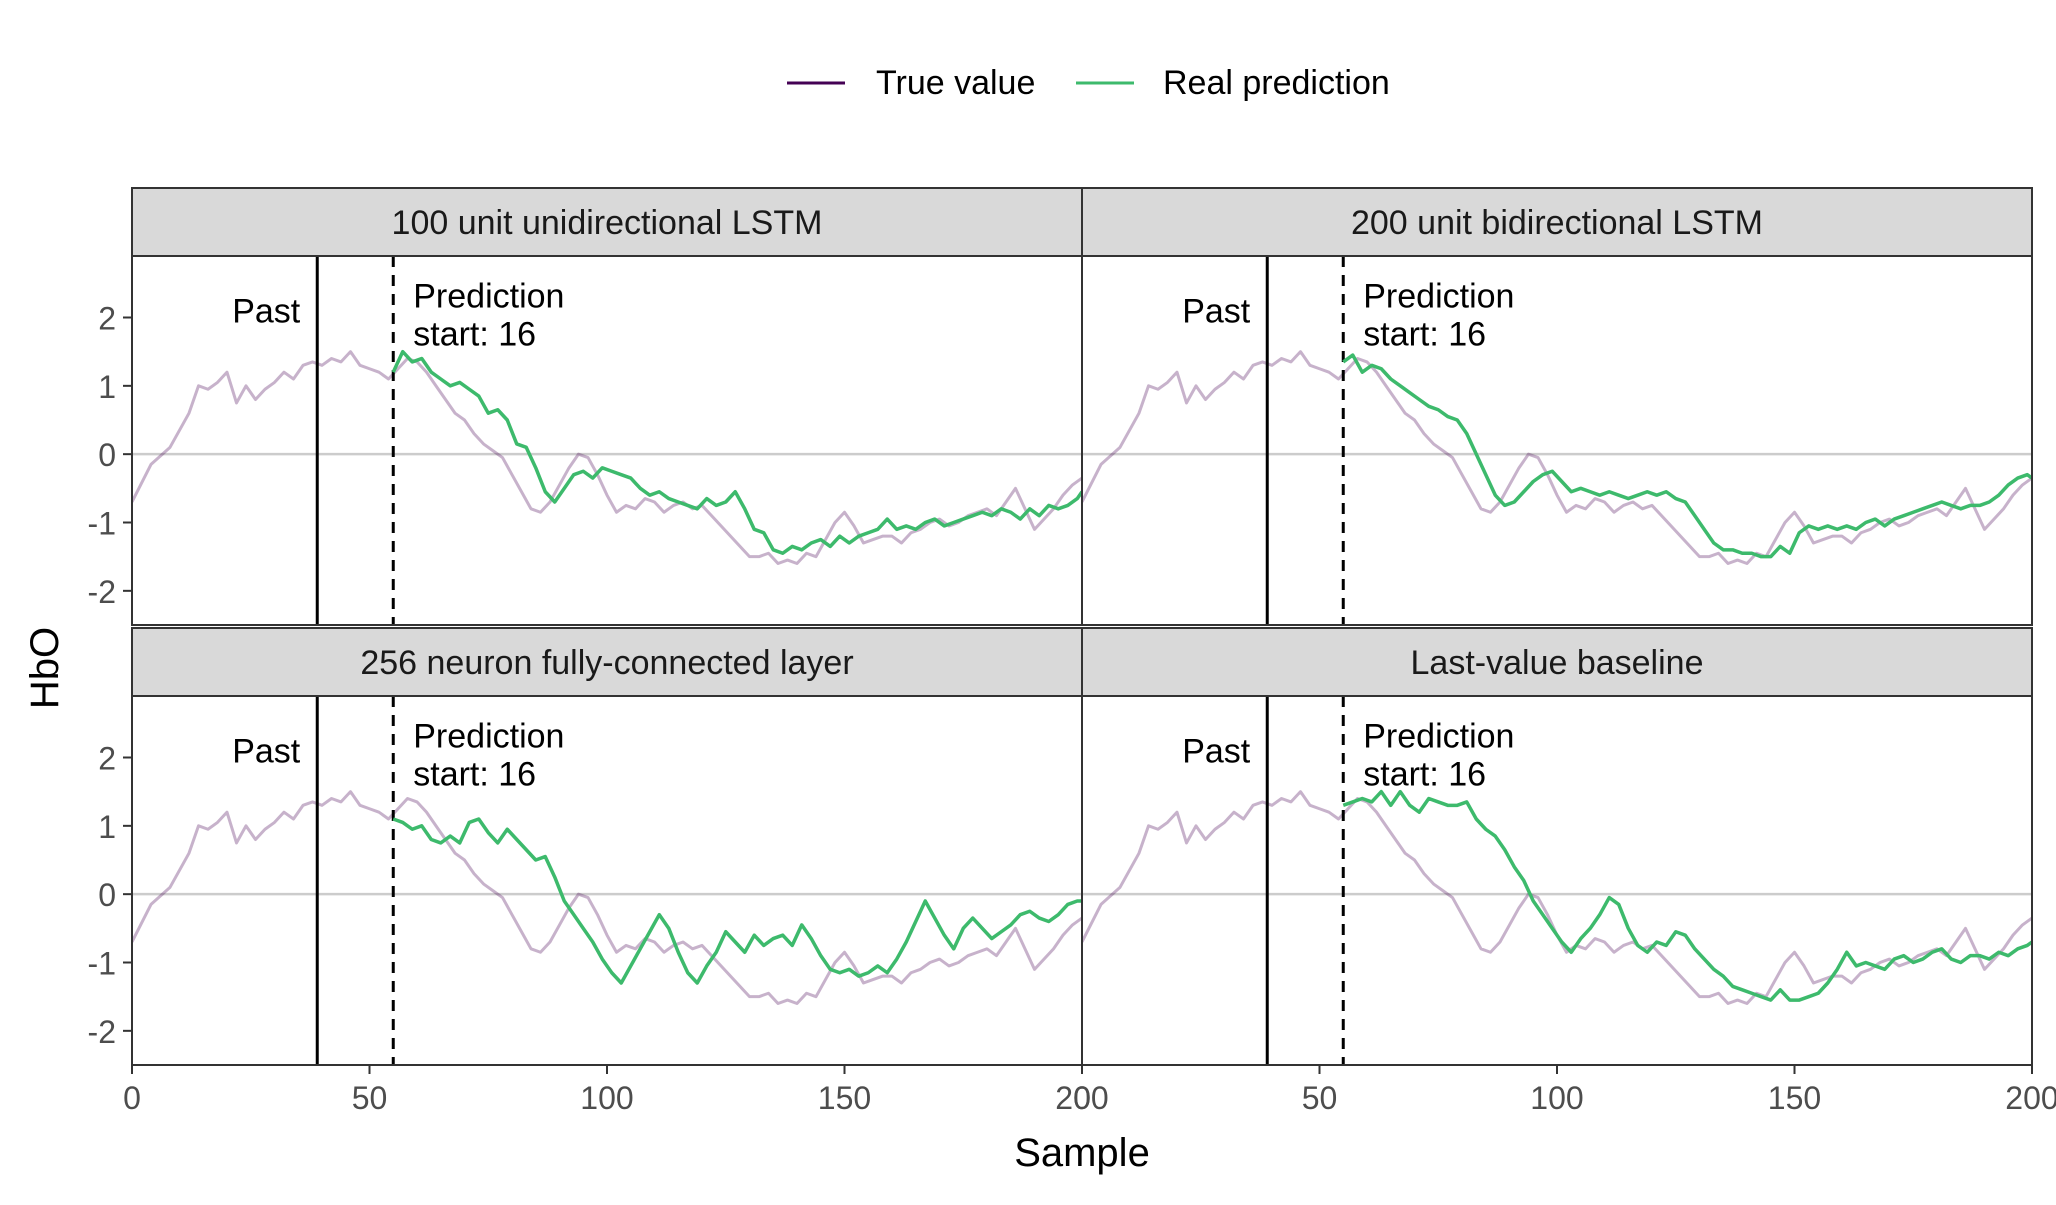 The image size is (2056, 1205). What do you see at coordinates (1276, 83) in the screenshot?
I see `legend-label-real-prediction: Real prediction` at bounding box center [1276, 83].